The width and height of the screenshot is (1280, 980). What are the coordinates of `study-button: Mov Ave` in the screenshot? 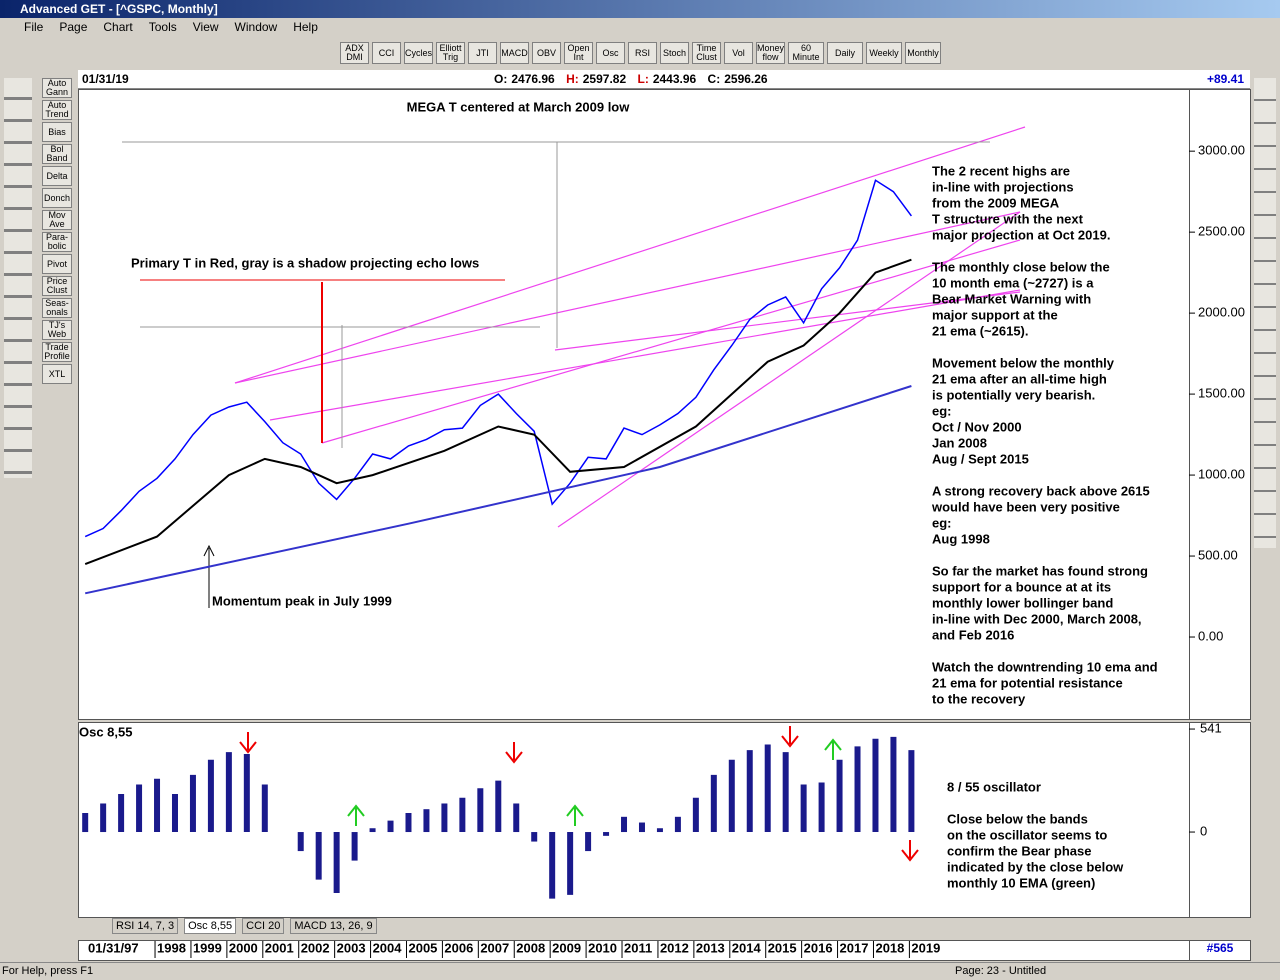 It's located at (57, 220).